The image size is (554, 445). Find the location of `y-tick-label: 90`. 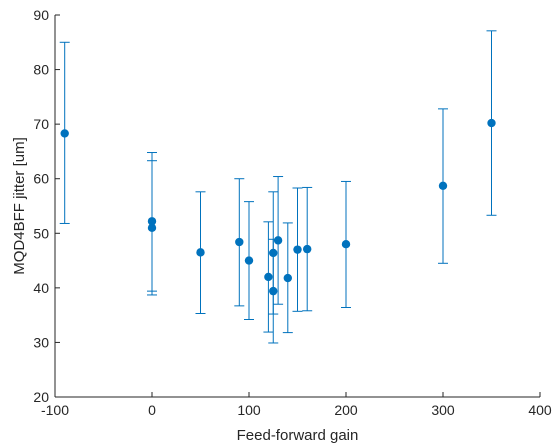

y-tick-label: 90 is located at coordinates (41, 15).